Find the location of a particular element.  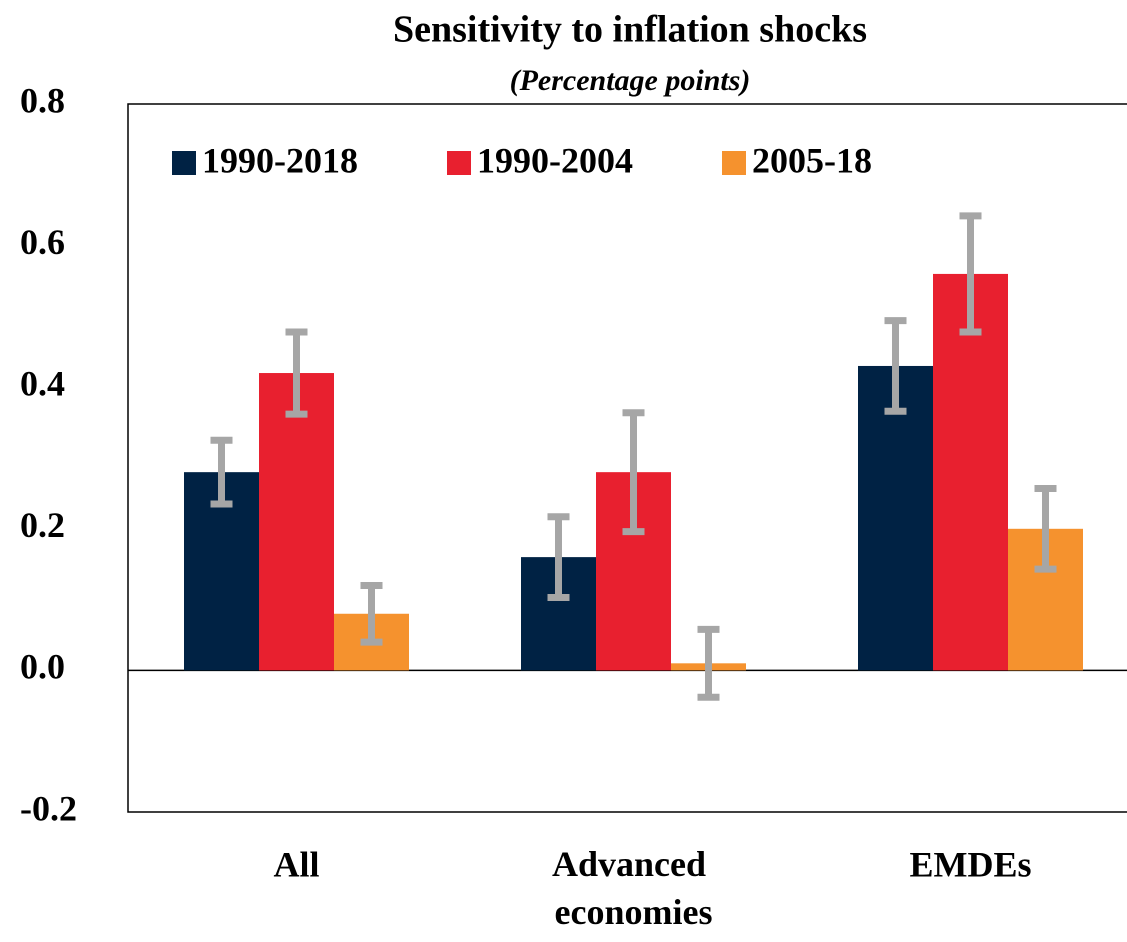

y-tick-label: 0.0 is located at coordinates (42, 667).